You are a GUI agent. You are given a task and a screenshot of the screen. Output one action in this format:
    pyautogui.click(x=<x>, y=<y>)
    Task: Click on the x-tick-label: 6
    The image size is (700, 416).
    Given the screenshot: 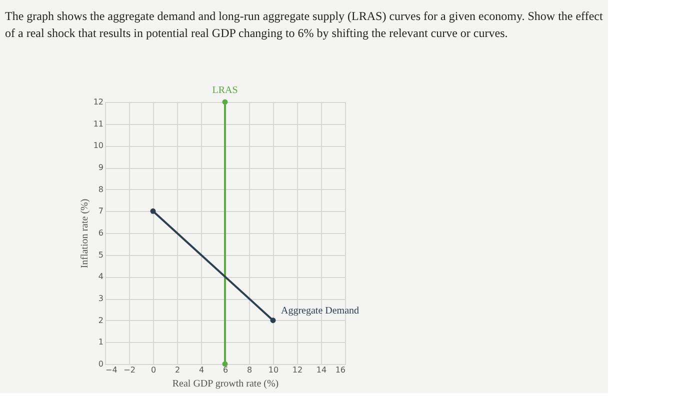 What is the action you would take?
    pyautogui.click(x=225, y=370)
    